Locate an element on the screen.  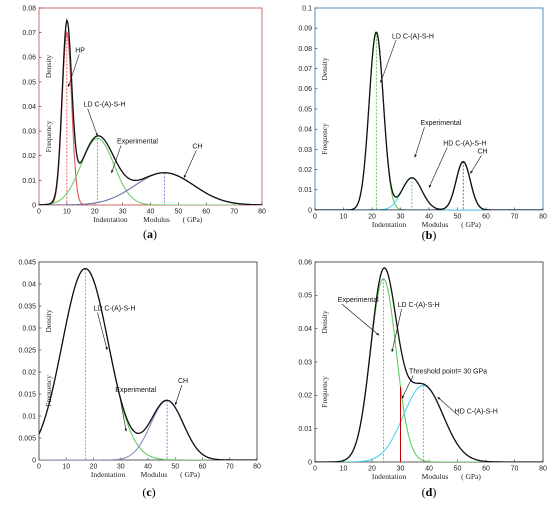
x-tick-label: 30 is located at coordinates (121, 467).